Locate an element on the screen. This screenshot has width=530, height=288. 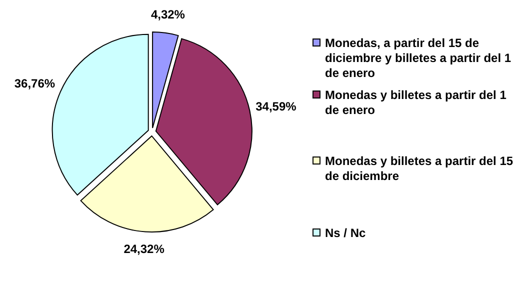
data-label: 36,76% is located at coordinates (35, 83).